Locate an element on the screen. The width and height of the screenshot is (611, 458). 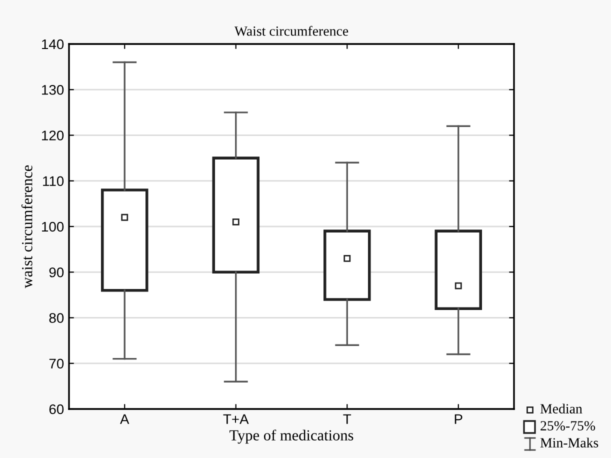
y-tick-label: 100 is located at coordinates (53, 227).